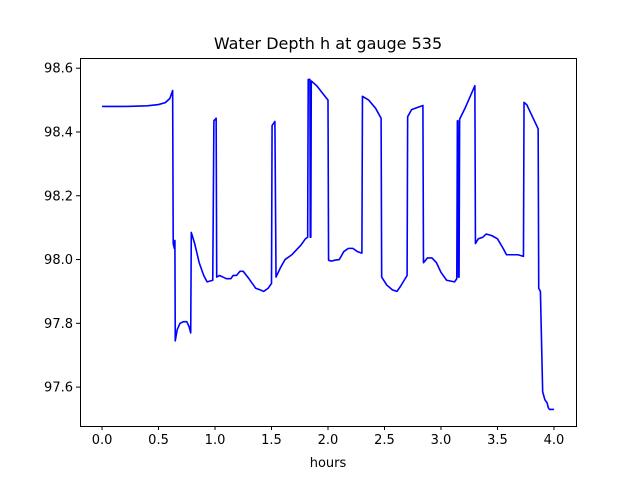 Image resolution: width=640 pixels, height=480 pixels. What do you see at coordinates (158, 440) in the screenshot?
I see `x-tick-label: 0.5` at bounding box center [158, 440].